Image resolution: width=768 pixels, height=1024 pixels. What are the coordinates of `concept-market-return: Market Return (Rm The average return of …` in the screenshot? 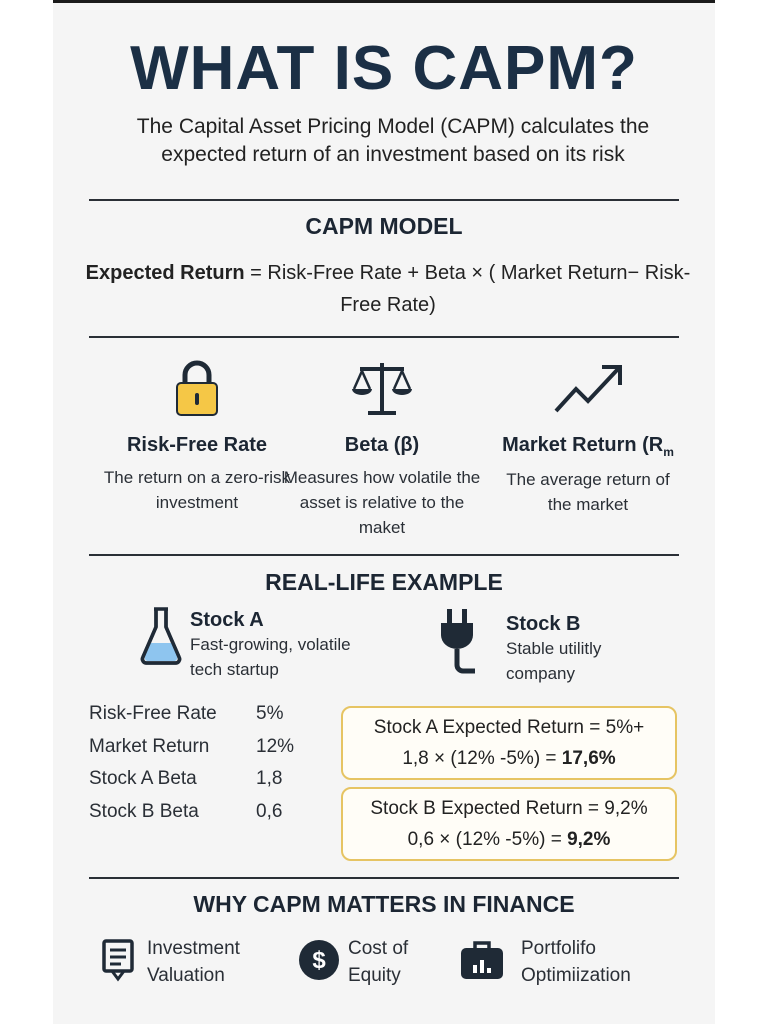 It's located at (588, 437).